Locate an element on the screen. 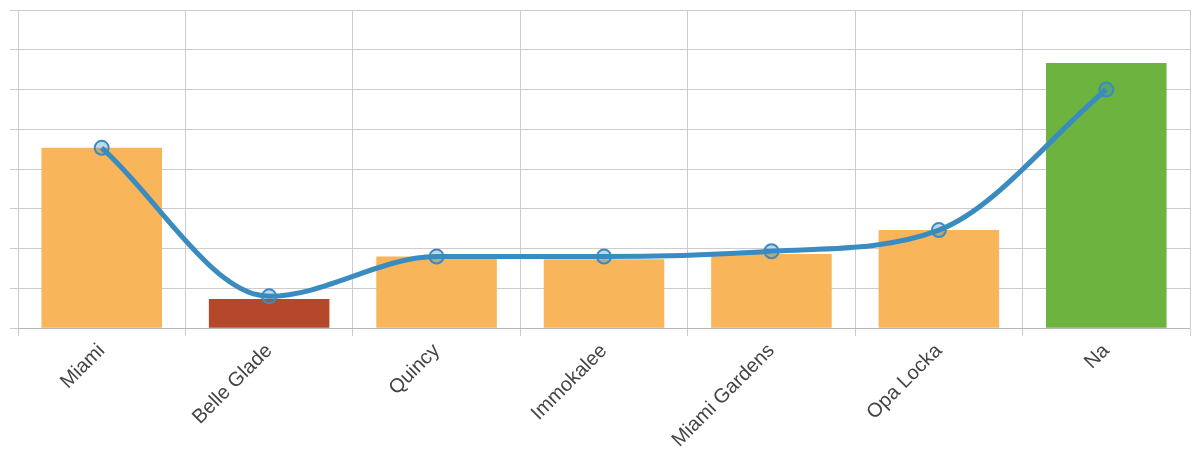 The width and height of the screenshot is (1200, 455). x-tick-label: Na is located at coordinates (1096, 355).